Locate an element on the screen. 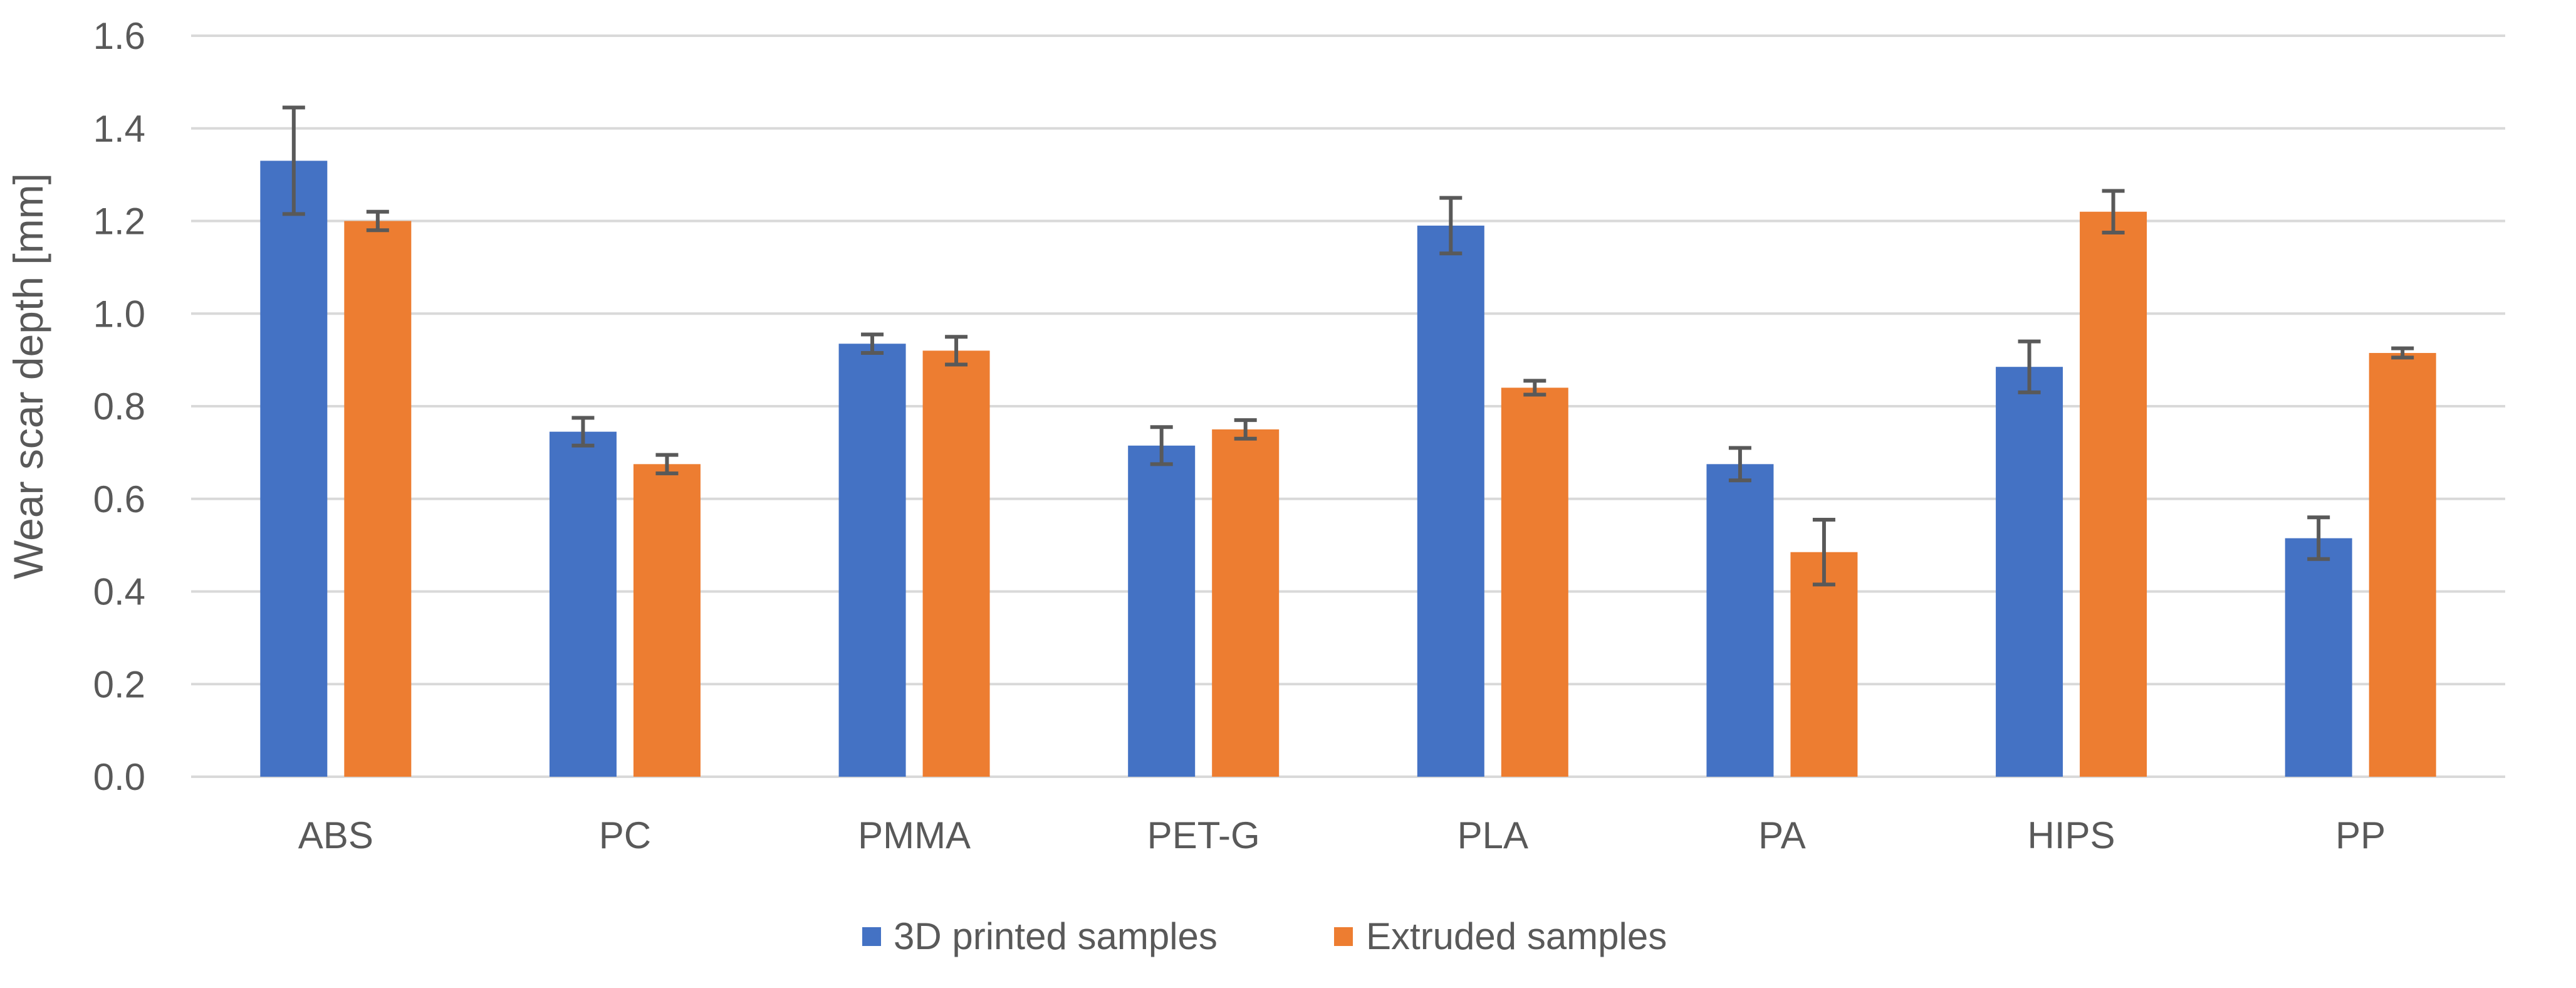  bar-extruded-pc is located at coordinates (667, 620).